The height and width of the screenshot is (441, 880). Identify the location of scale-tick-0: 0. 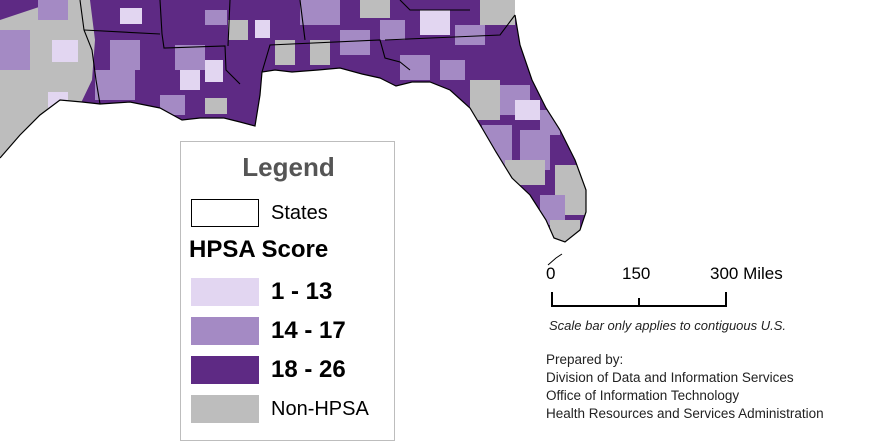
(551, 273).